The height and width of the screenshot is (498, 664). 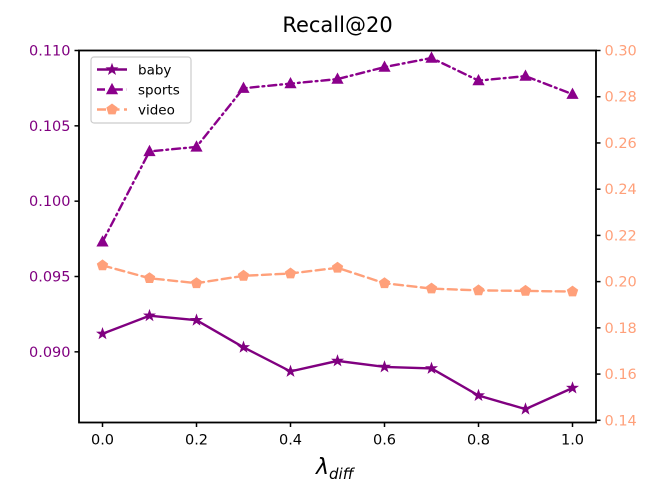 I want to click on right-y-tick-label: 0.22, so click(x=621, y=236).